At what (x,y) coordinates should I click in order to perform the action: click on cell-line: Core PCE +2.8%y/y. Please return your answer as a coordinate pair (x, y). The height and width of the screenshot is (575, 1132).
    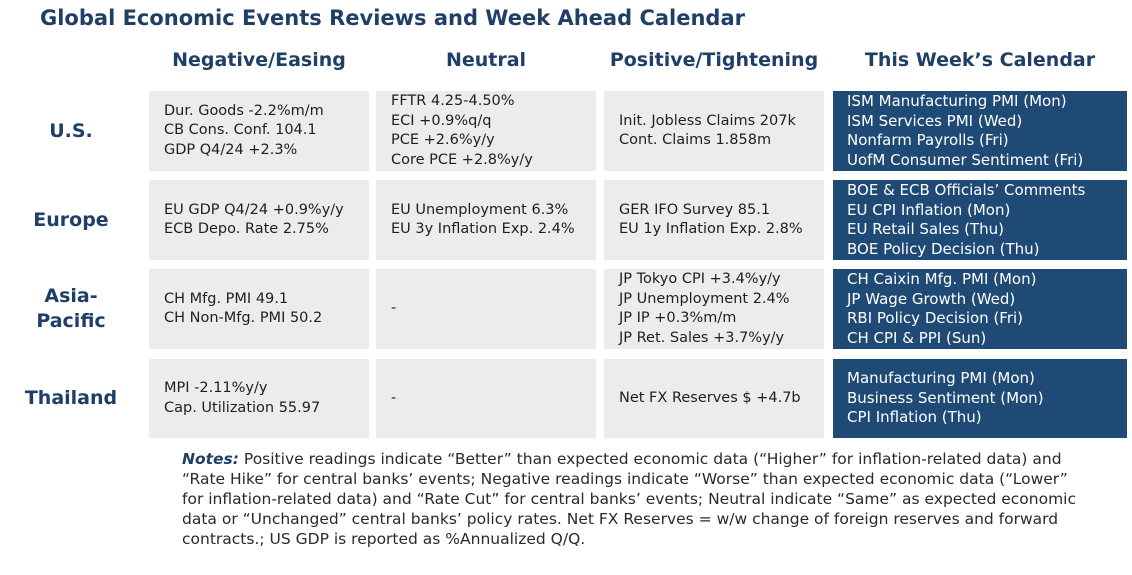
    Looking at the image, I should click on (462, 159).